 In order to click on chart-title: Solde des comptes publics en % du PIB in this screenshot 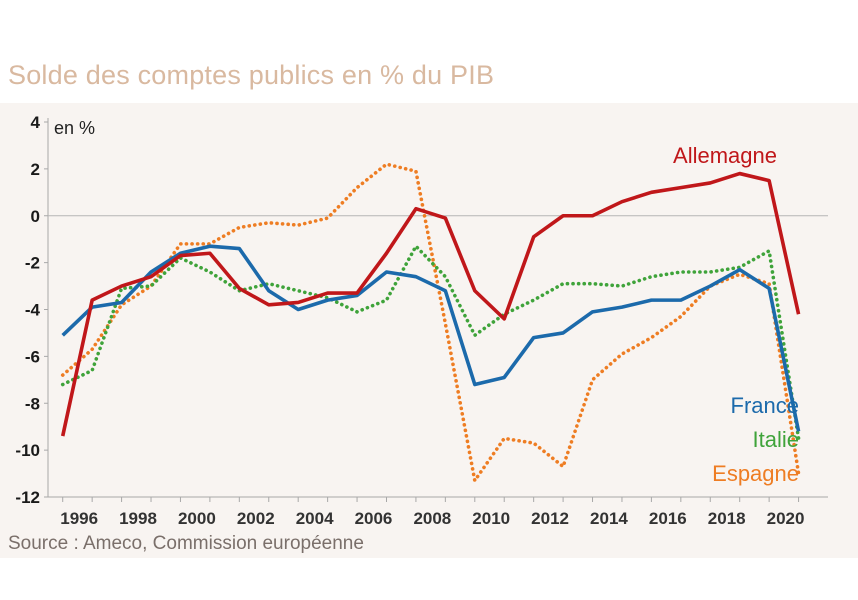, I will do `click(251, 75)`.